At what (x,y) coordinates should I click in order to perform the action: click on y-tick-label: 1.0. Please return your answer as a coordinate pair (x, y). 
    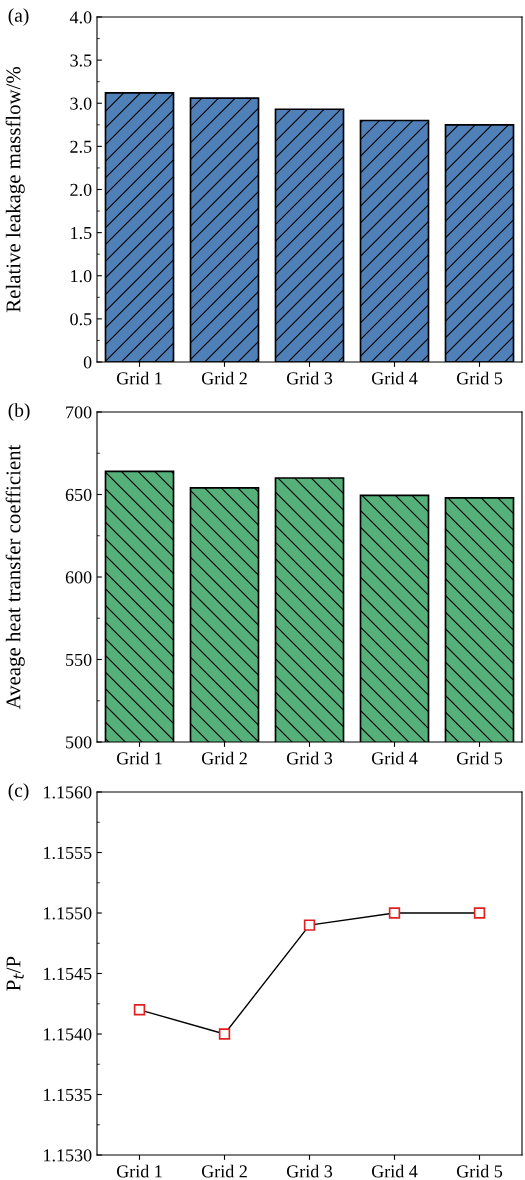
    Looking at the image, I should click on (81, 276).